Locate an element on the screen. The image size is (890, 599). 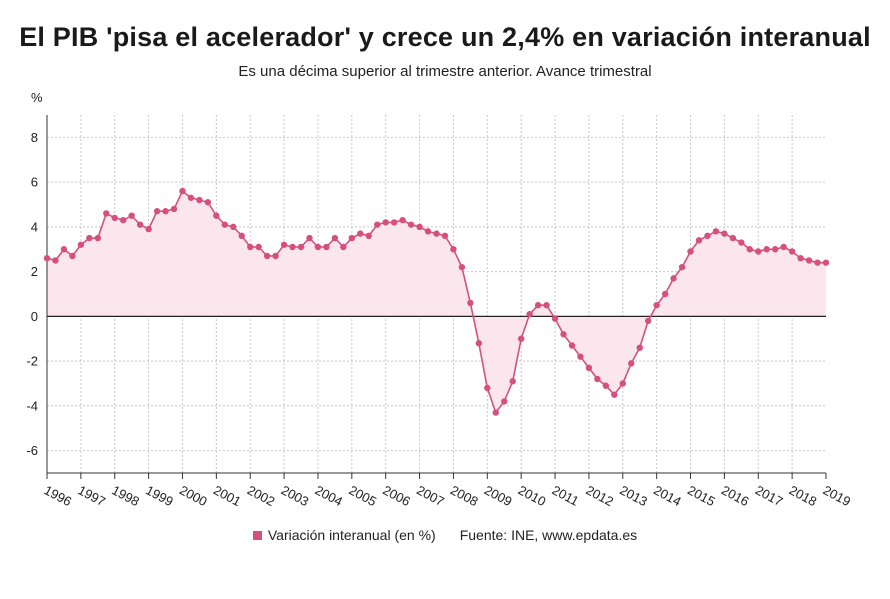
x-tick-label: 2005 is located at coordinates (362, 495).